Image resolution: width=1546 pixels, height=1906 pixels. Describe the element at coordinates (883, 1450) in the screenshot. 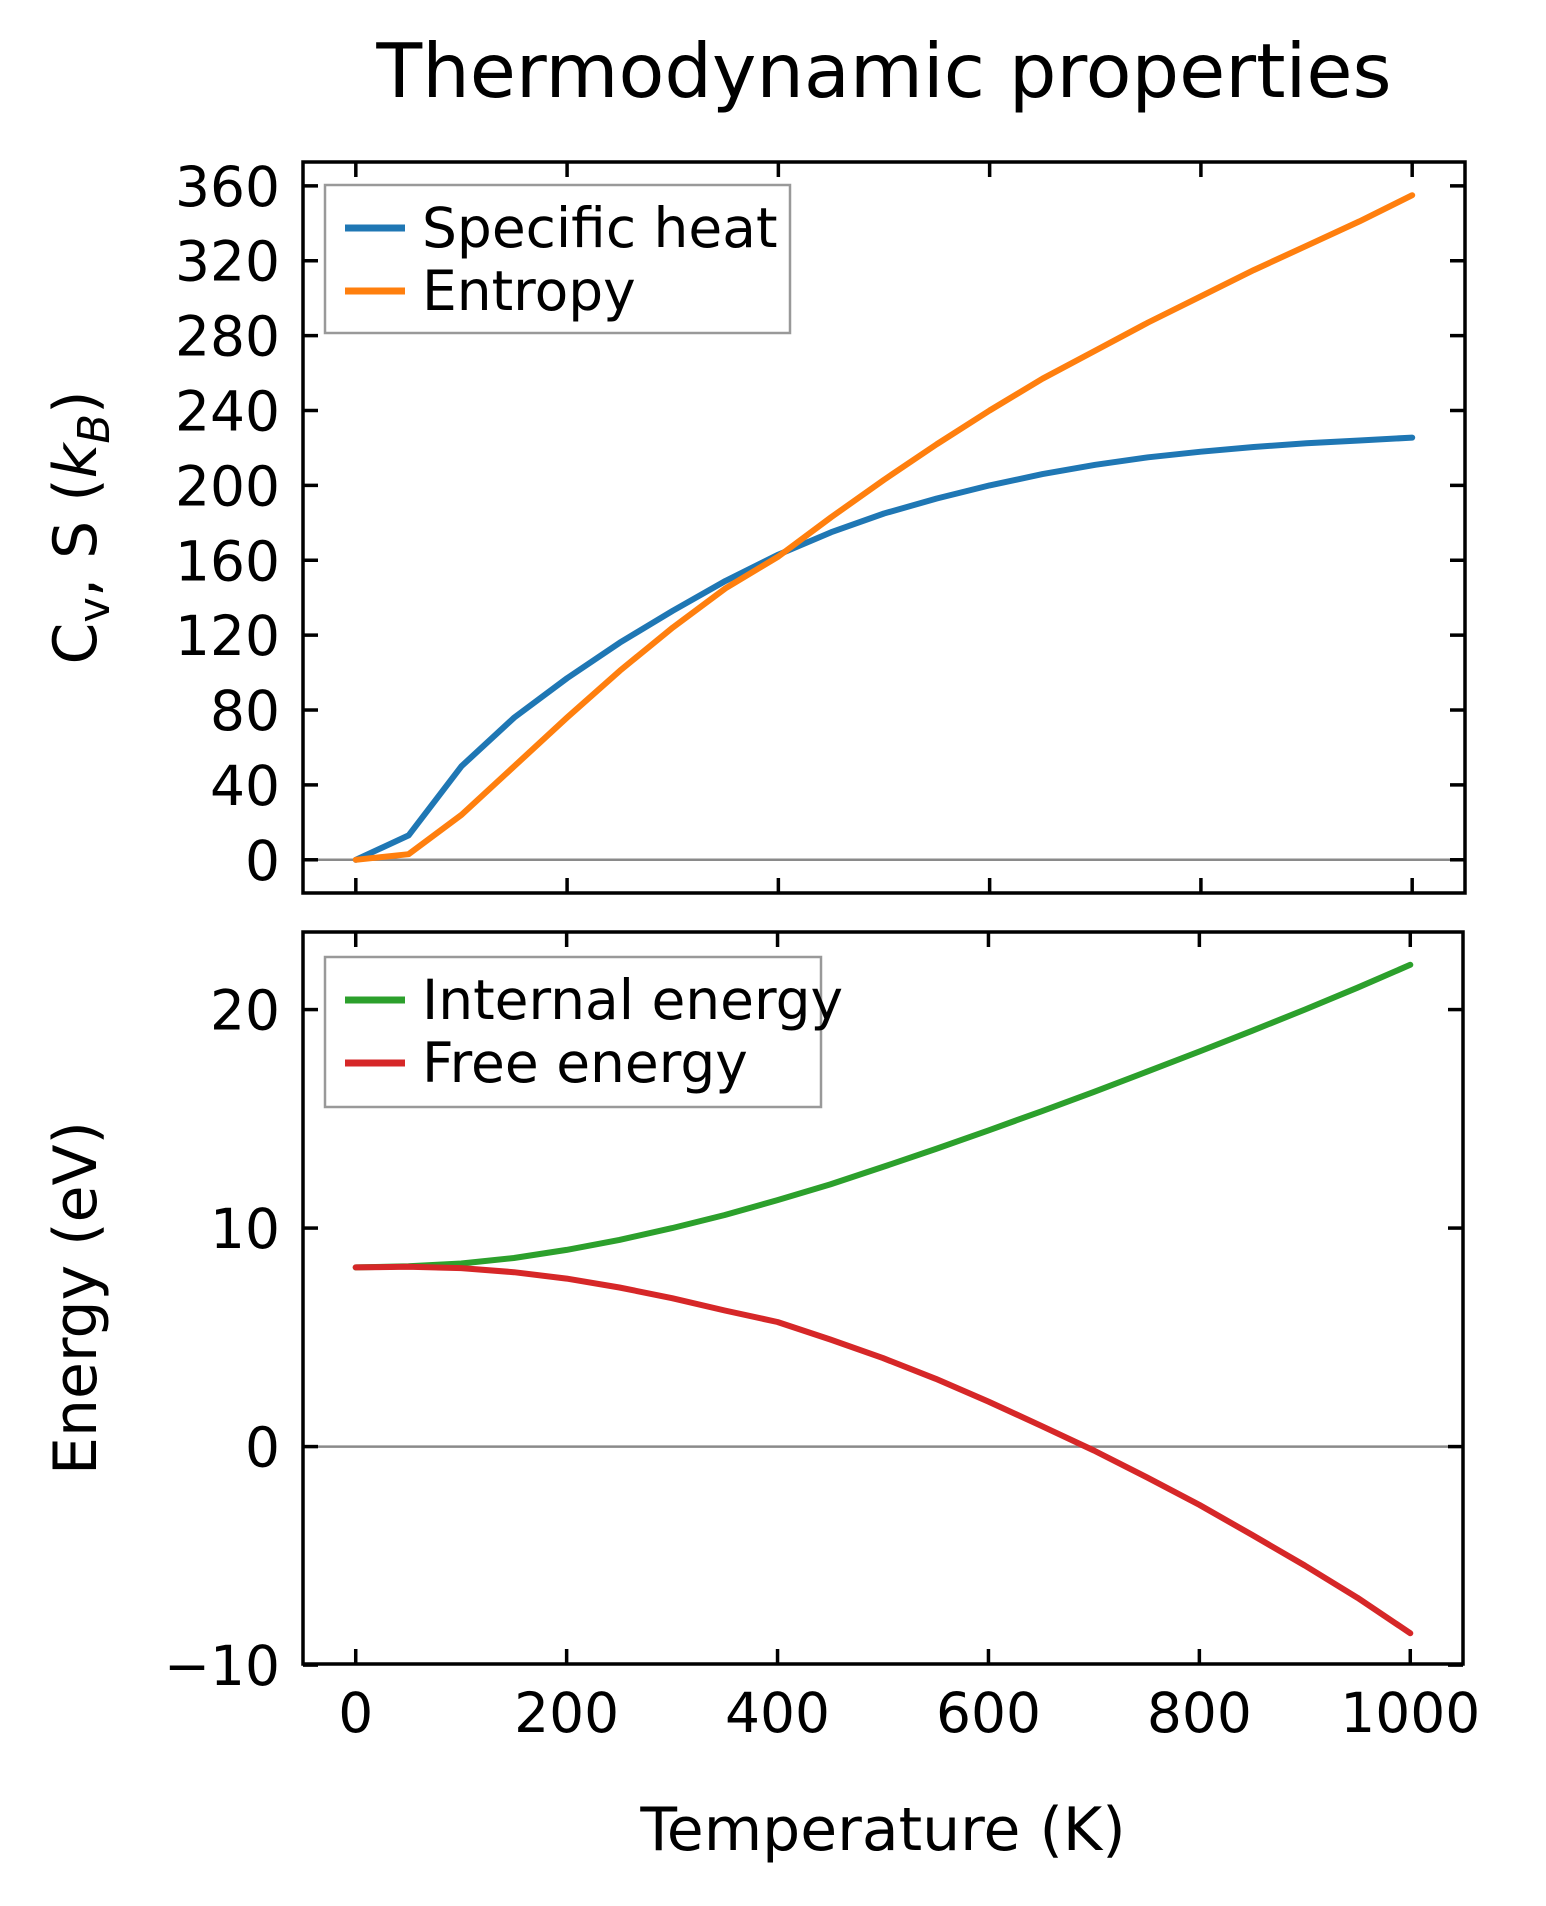

I see `line-series-free-energy` at that location.